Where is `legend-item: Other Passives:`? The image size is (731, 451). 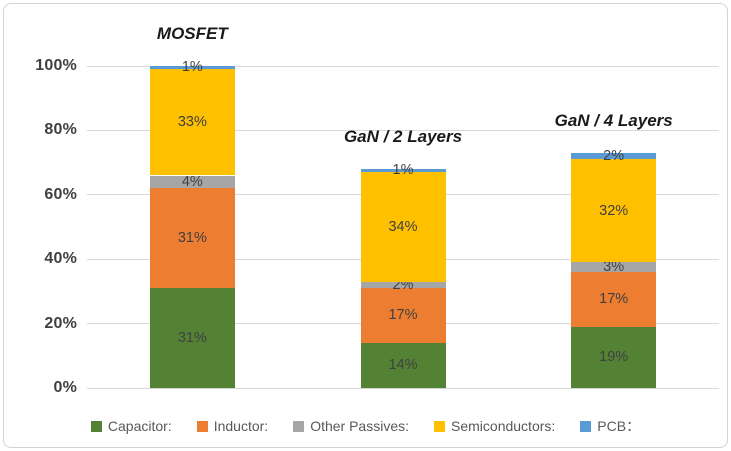 legend-item: Other Passives: is located at coordinates (351, 426).